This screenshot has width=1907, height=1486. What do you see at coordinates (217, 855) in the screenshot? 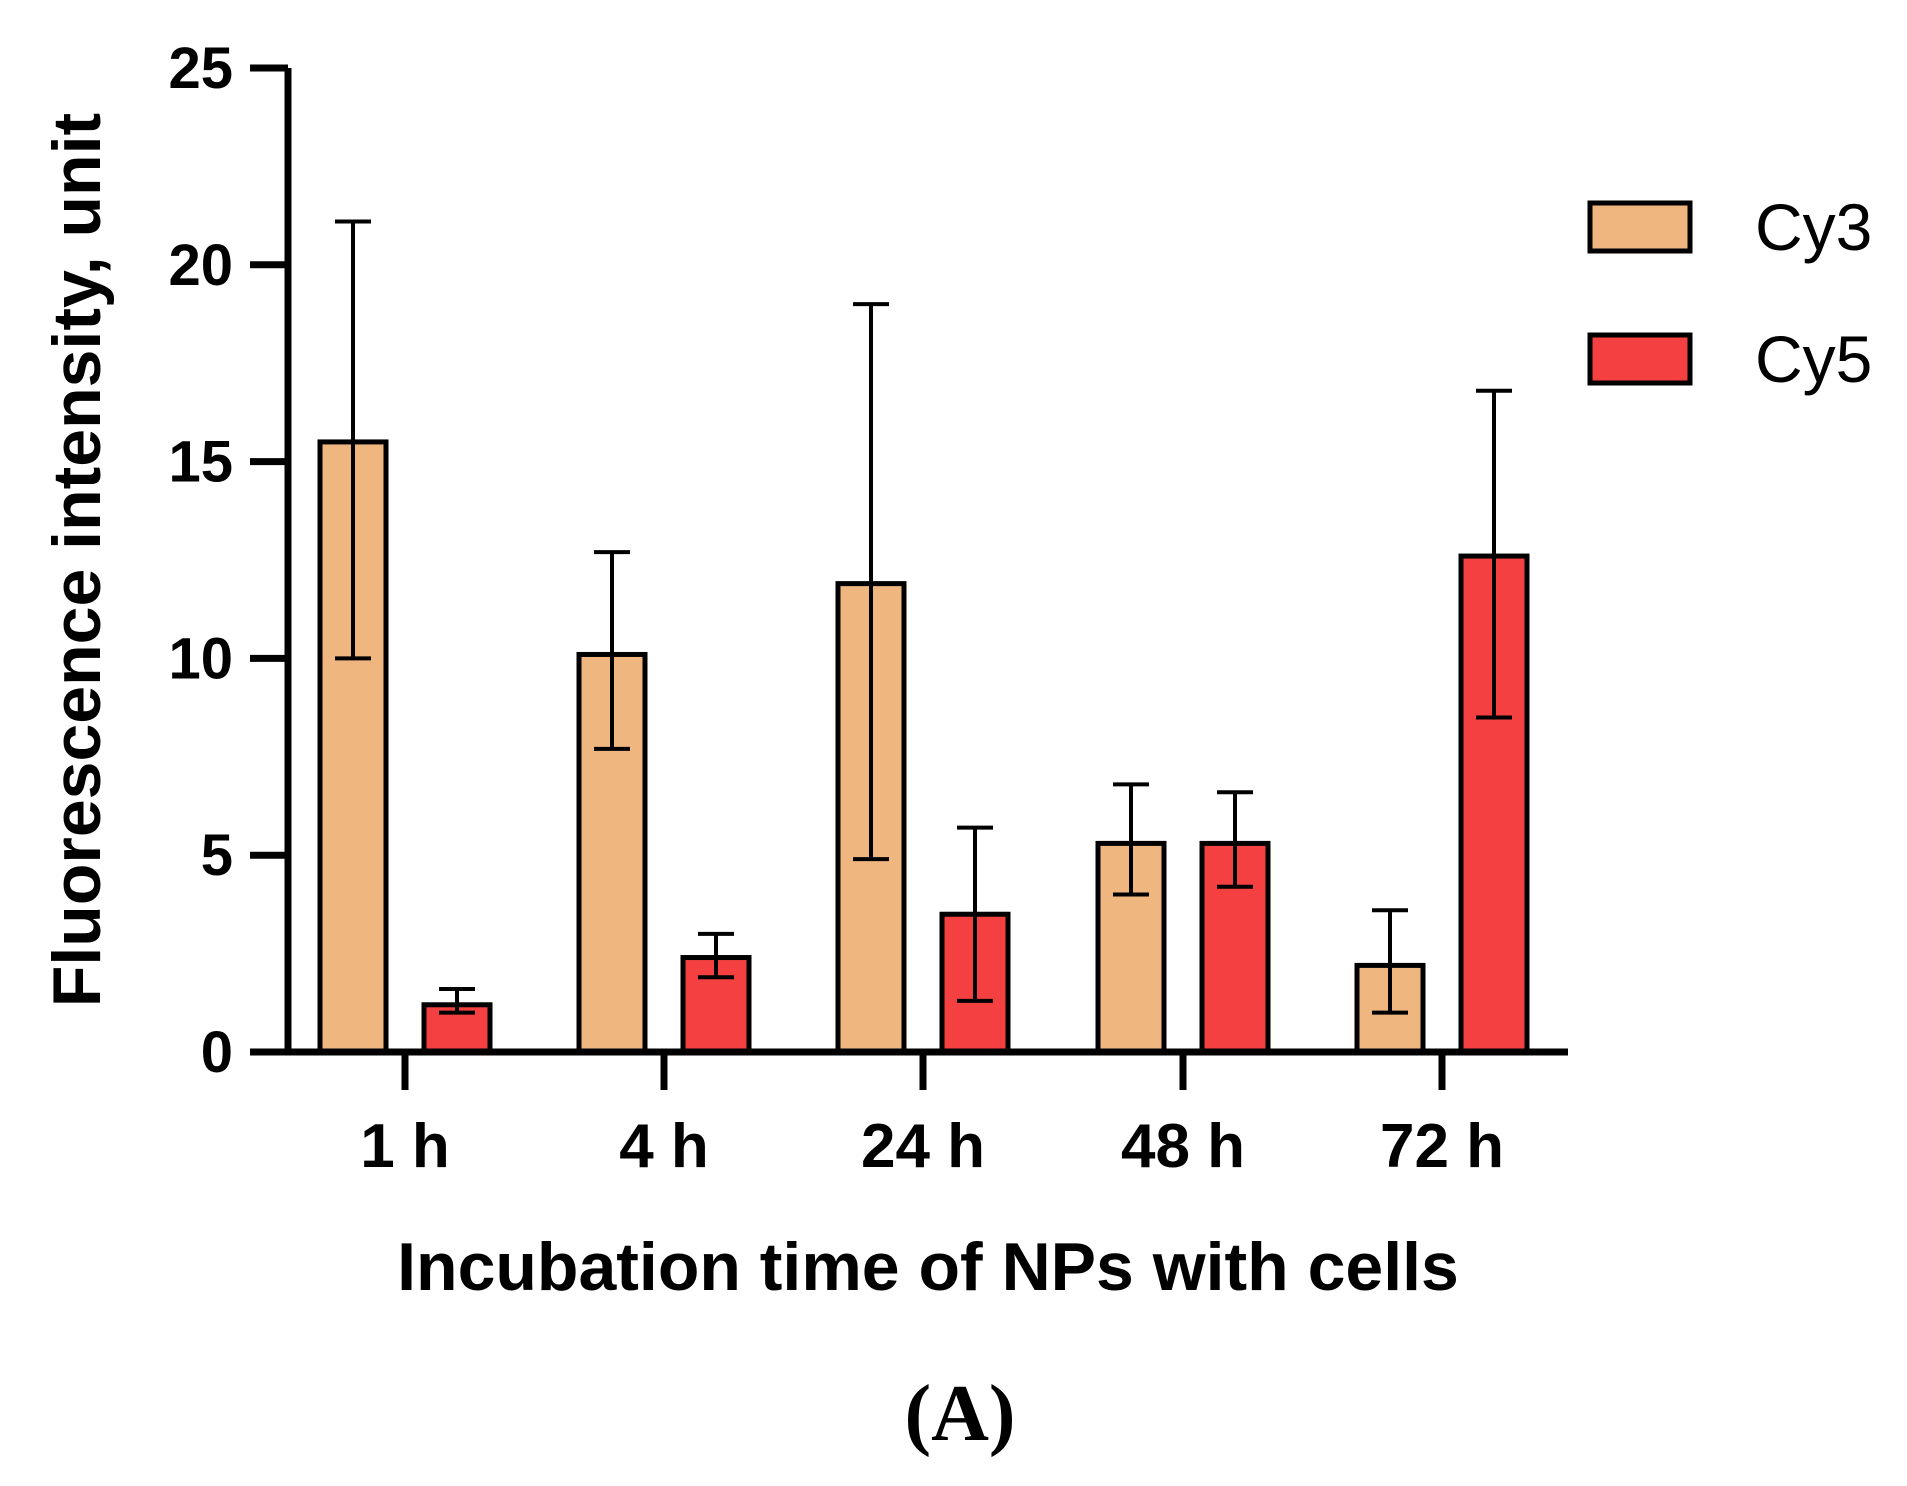
I see `y-tick-label: 5` at bounding box center [217, 855].